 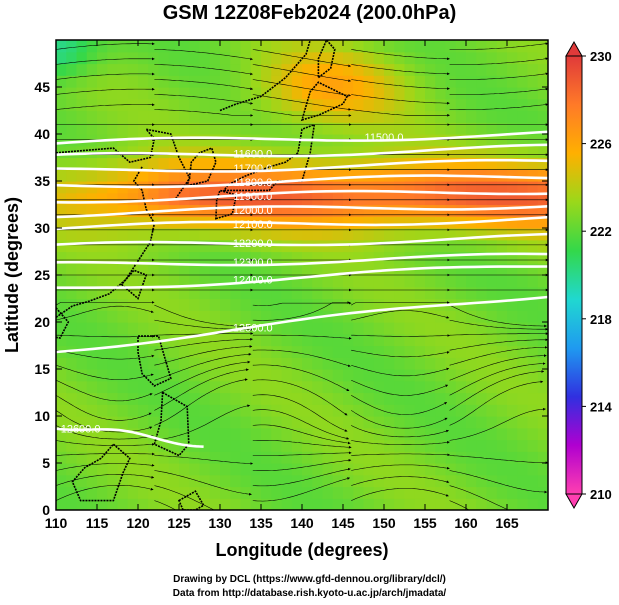 What do you see at coordinates (507, 523) in the screenshot?
I see `x-tick-label: 165` at bounding box center [507, 523].